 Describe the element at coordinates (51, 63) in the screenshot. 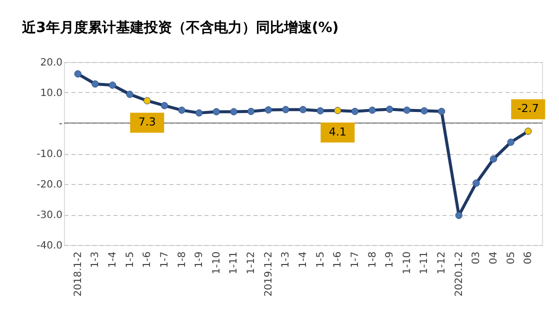

I see `y-tick-label: 20.0` at that location.